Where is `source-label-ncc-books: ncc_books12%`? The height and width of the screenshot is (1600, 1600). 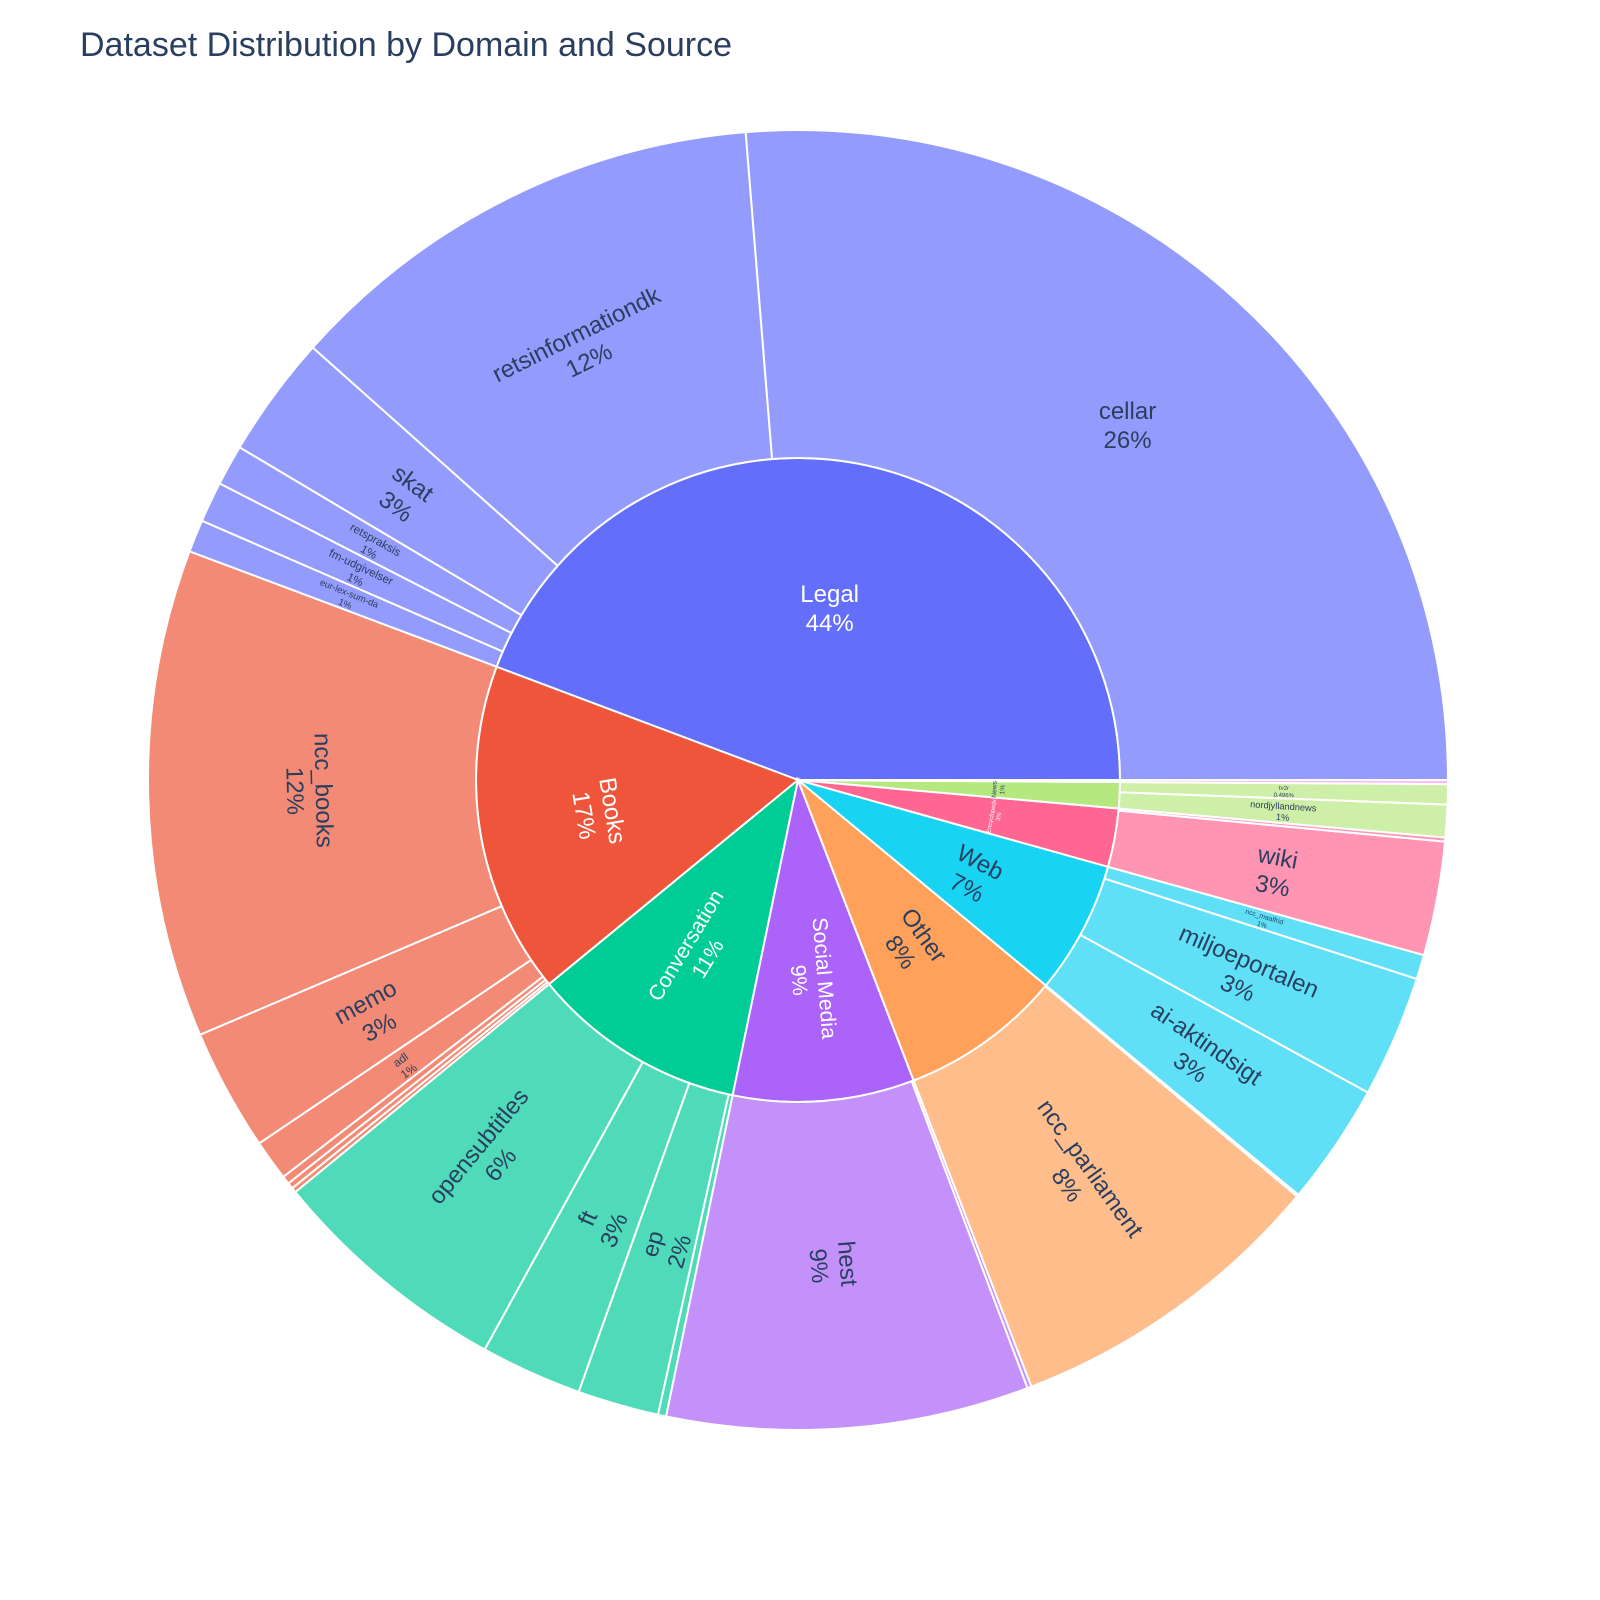
source-label-ncc-books: ncc_books12% is located at coordinates (309, 791).